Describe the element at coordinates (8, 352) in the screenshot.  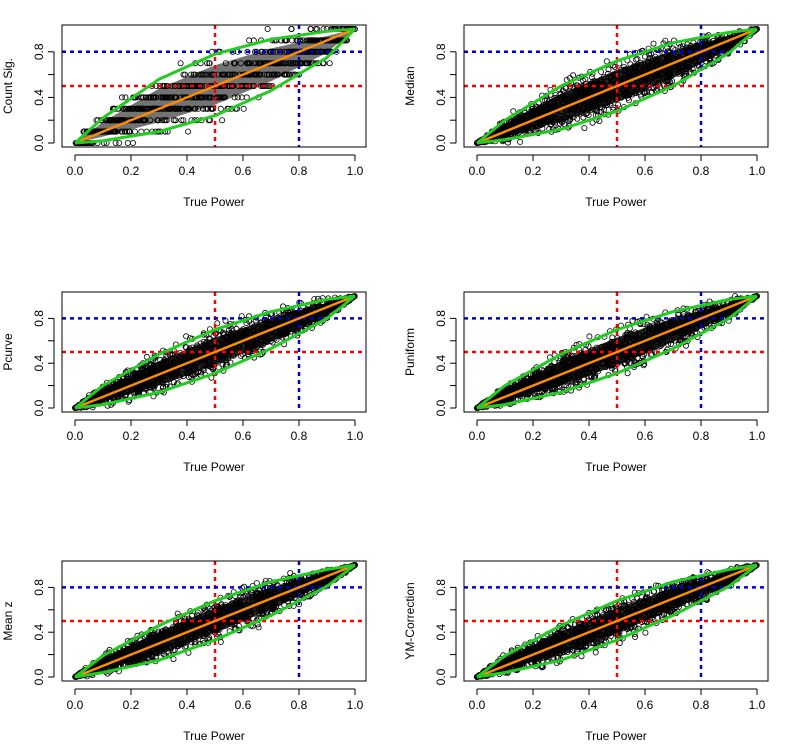
I see `y-axis-label: Pcurve` at that location.